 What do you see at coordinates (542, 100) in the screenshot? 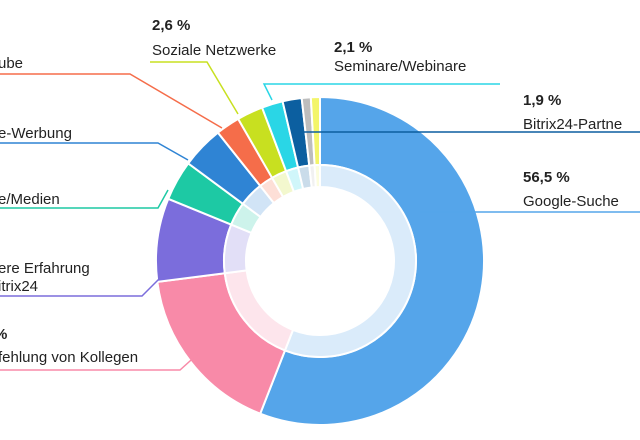
I see `pct-bitrix24-partner: 1,9 %` at bounding box center [542, 100].